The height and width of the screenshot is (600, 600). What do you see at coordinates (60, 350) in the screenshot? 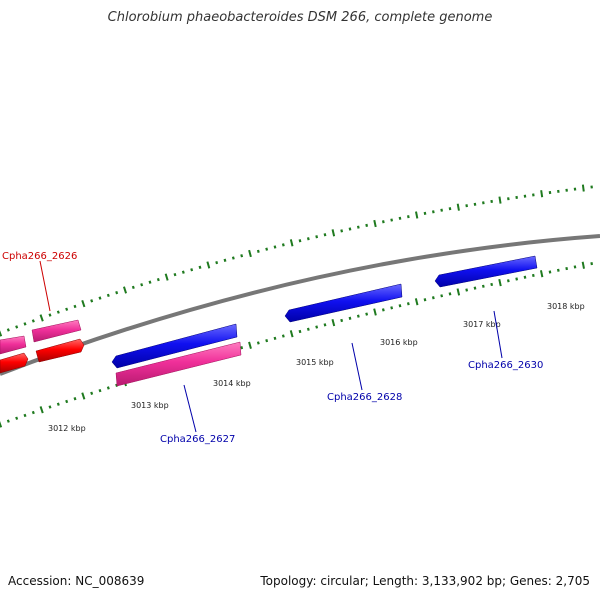
I see `gene-arrow-cpha266-2626-lower` at bounding box center [60, 350].